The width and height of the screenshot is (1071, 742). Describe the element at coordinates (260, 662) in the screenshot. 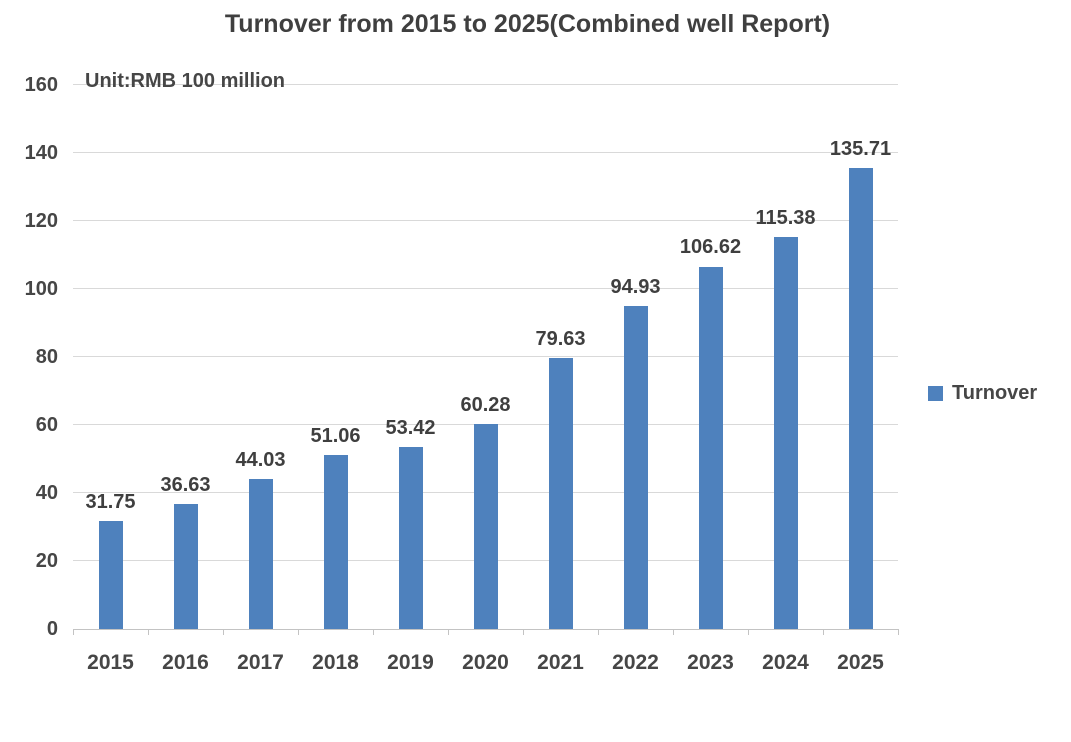

I see `x-tick-label: 2017` at that location.